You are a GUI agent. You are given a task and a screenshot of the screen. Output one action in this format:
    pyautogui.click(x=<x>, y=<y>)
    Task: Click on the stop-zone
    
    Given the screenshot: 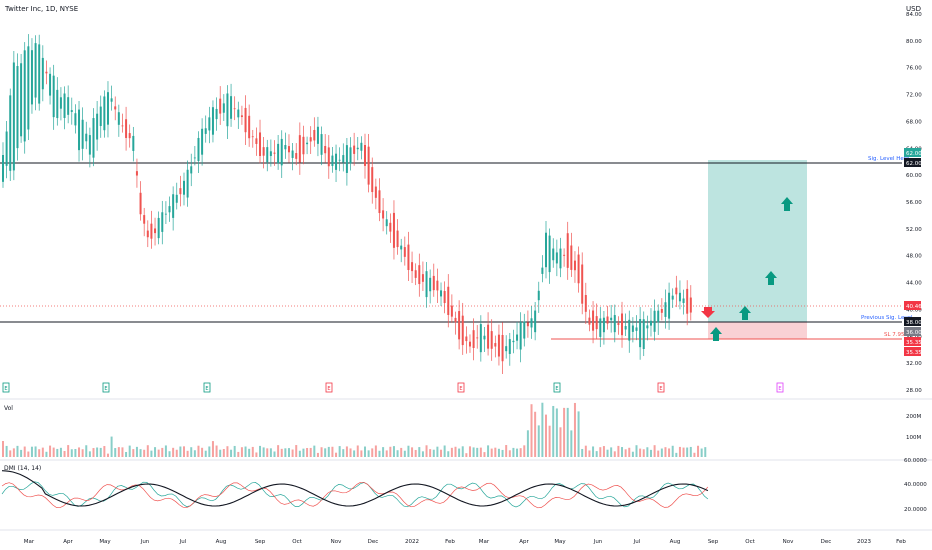 What is the action you would take?
    pyautogui.click(x=757, y=330)
    